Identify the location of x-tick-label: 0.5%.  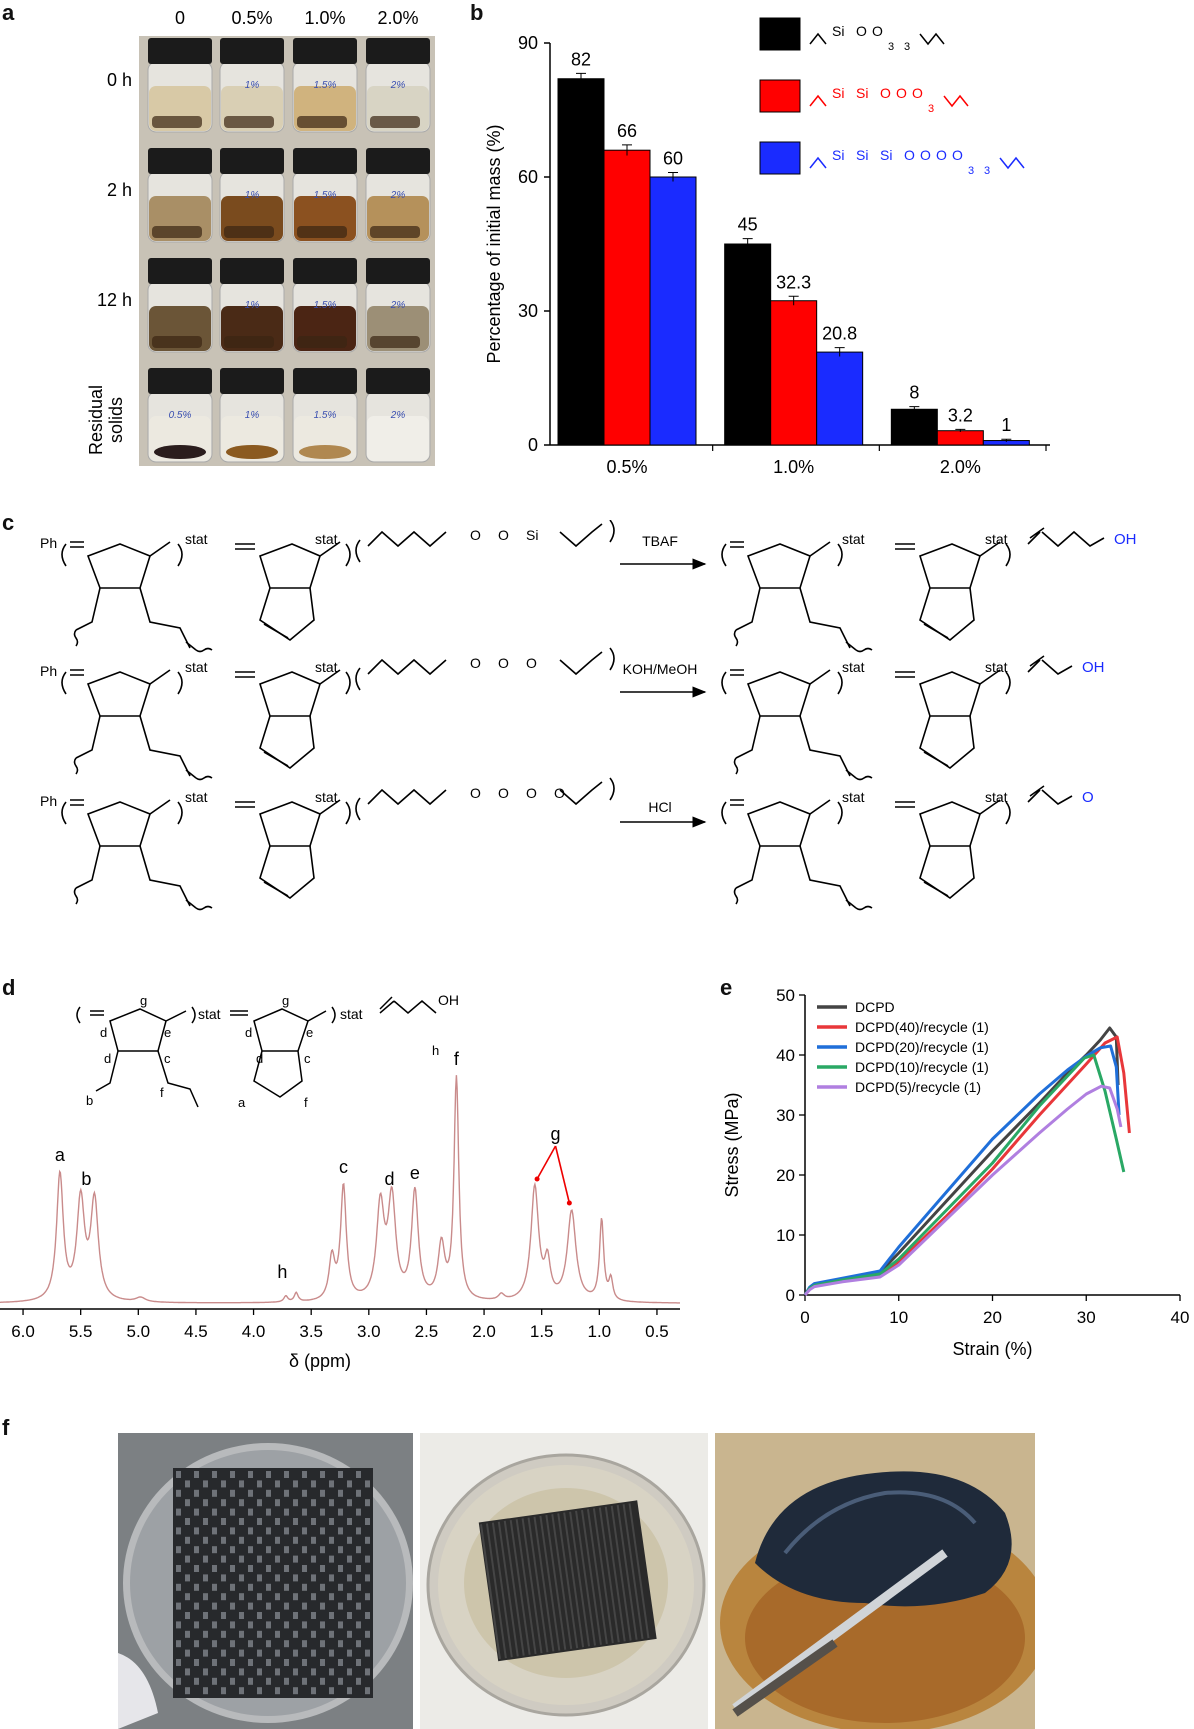
(626, 467).